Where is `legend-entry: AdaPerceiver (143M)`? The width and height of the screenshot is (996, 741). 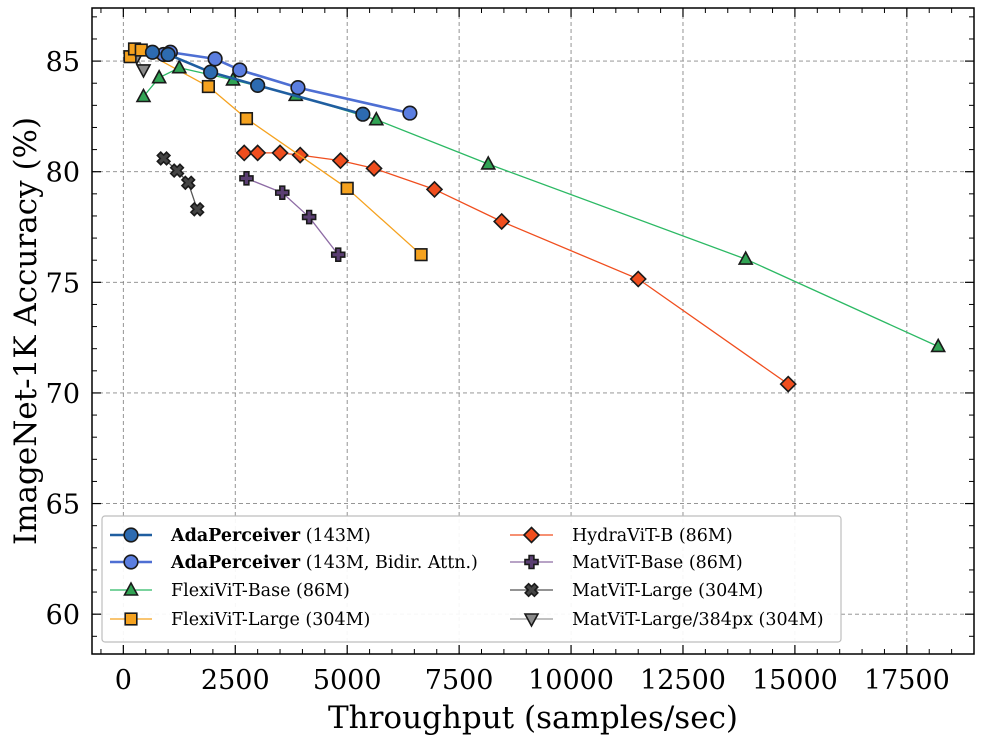 legend-entry: AdaPerceiver (143M) is located at coordinates (240, 536).